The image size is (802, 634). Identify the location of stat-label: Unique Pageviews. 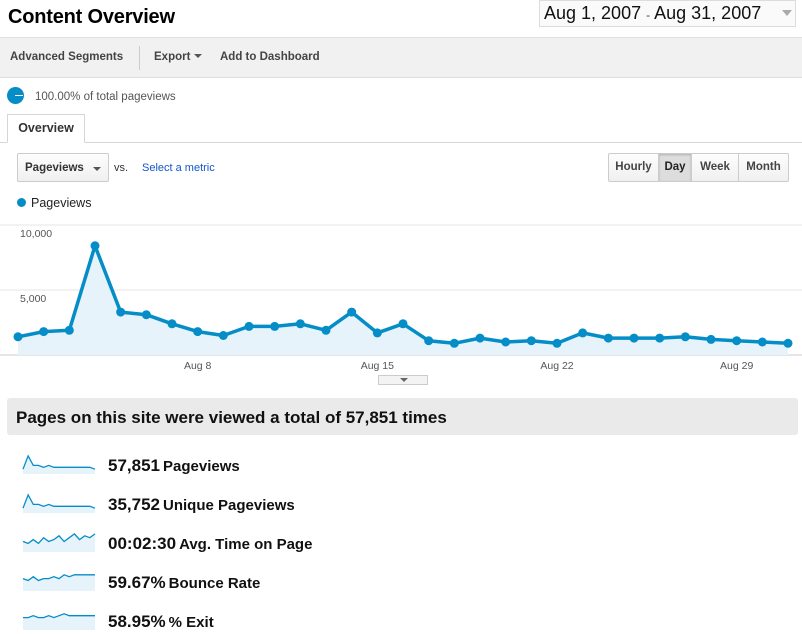
(229, 505).